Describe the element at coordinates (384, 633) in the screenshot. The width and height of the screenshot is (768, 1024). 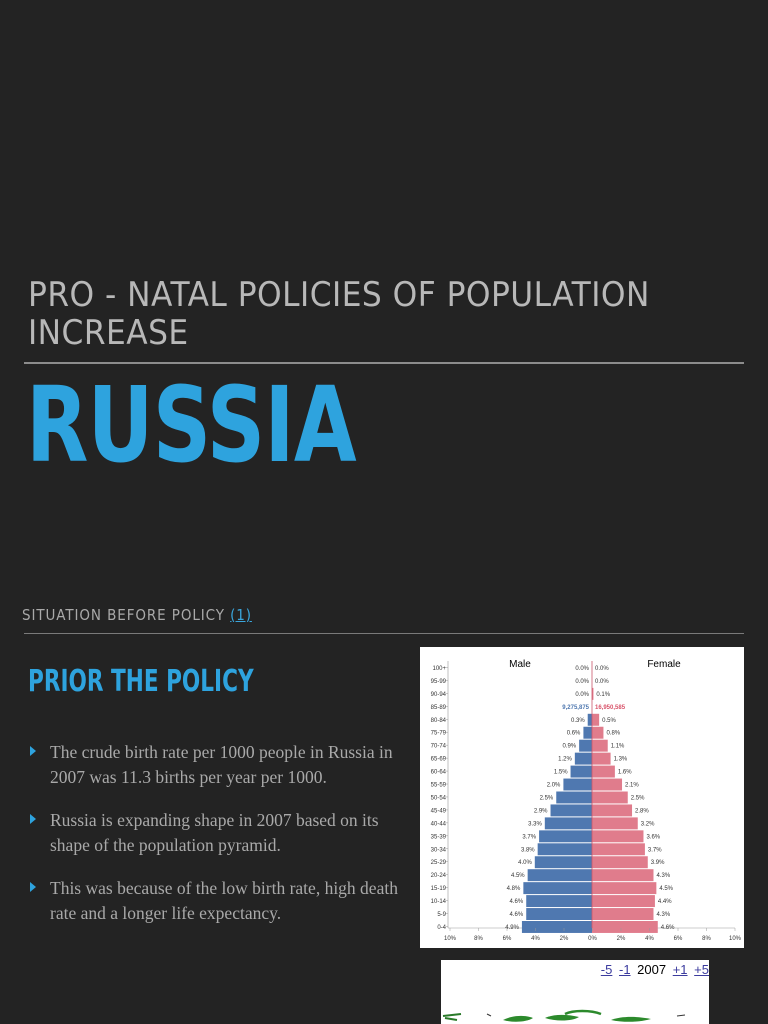
I see `section-divider` at that location.